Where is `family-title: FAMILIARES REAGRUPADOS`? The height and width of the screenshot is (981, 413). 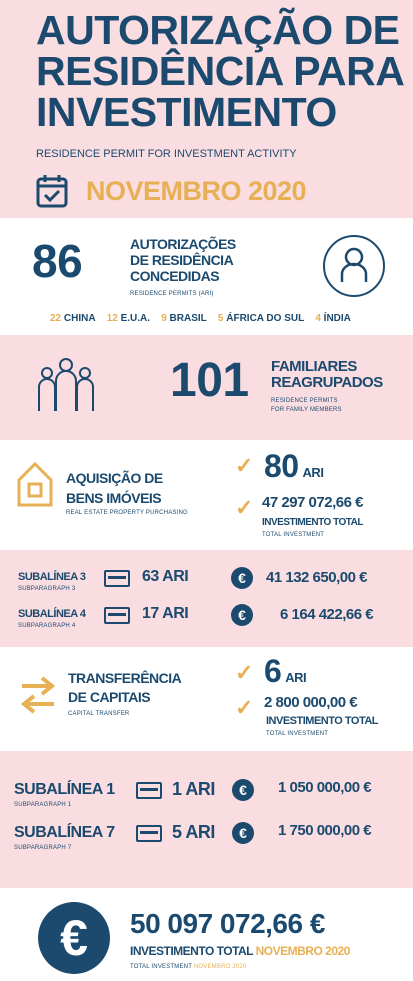
family-title: FAMILIARES REAGRUPADOS is located at coordinates (327, 375).